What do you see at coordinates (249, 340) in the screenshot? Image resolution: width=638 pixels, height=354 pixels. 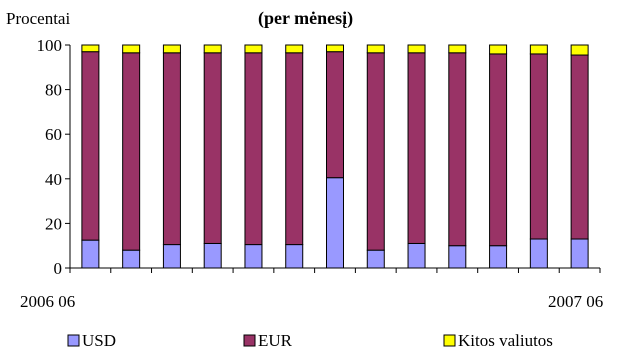 I see `legend-swatch-eur` at bounding box center [249, 340].